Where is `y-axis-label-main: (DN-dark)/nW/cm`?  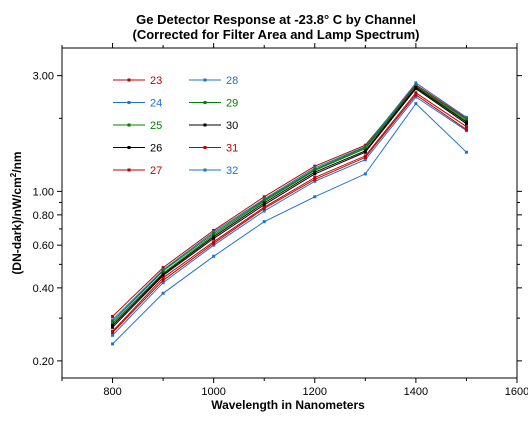
y-axis-label-main: (DN-dark)/nW/cm is located at coordinates (17, 225).